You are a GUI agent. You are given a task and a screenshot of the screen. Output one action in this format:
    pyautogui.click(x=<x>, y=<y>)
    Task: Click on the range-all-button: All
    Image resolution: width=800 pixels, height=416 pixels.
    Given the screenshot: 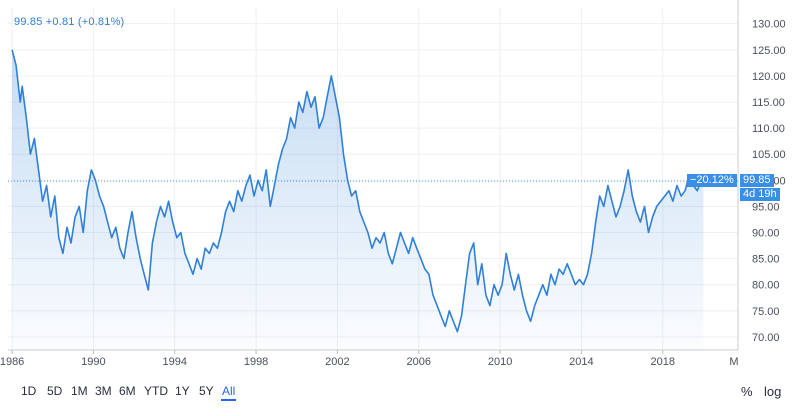 What is the action you would take?
    pyautogui.click(x=229, y=392)
    